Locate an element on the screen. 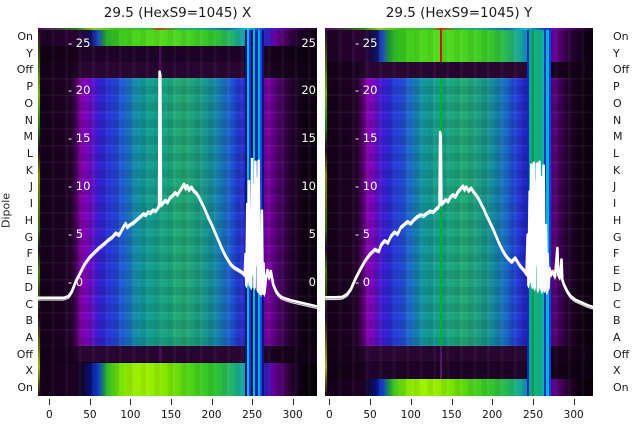  row-label-left-n-5: N is located at coordinates (28, 120).